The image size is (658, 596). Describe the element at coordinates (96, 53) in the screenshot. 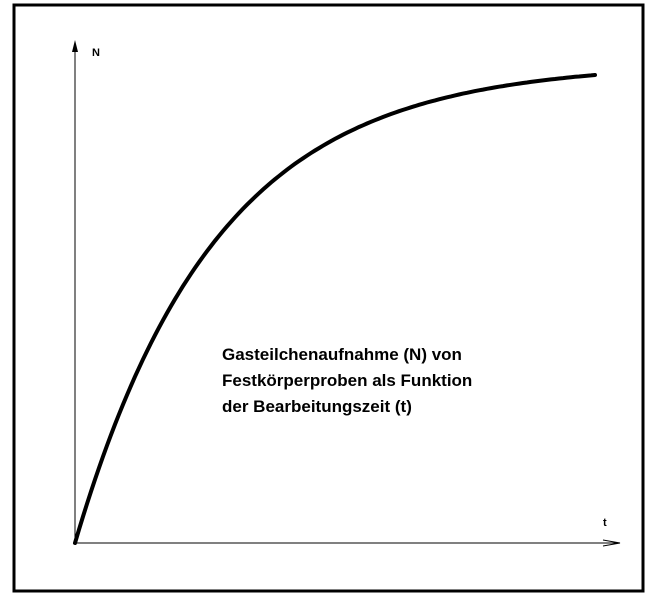

I see `y-axis-label: N` at that location.